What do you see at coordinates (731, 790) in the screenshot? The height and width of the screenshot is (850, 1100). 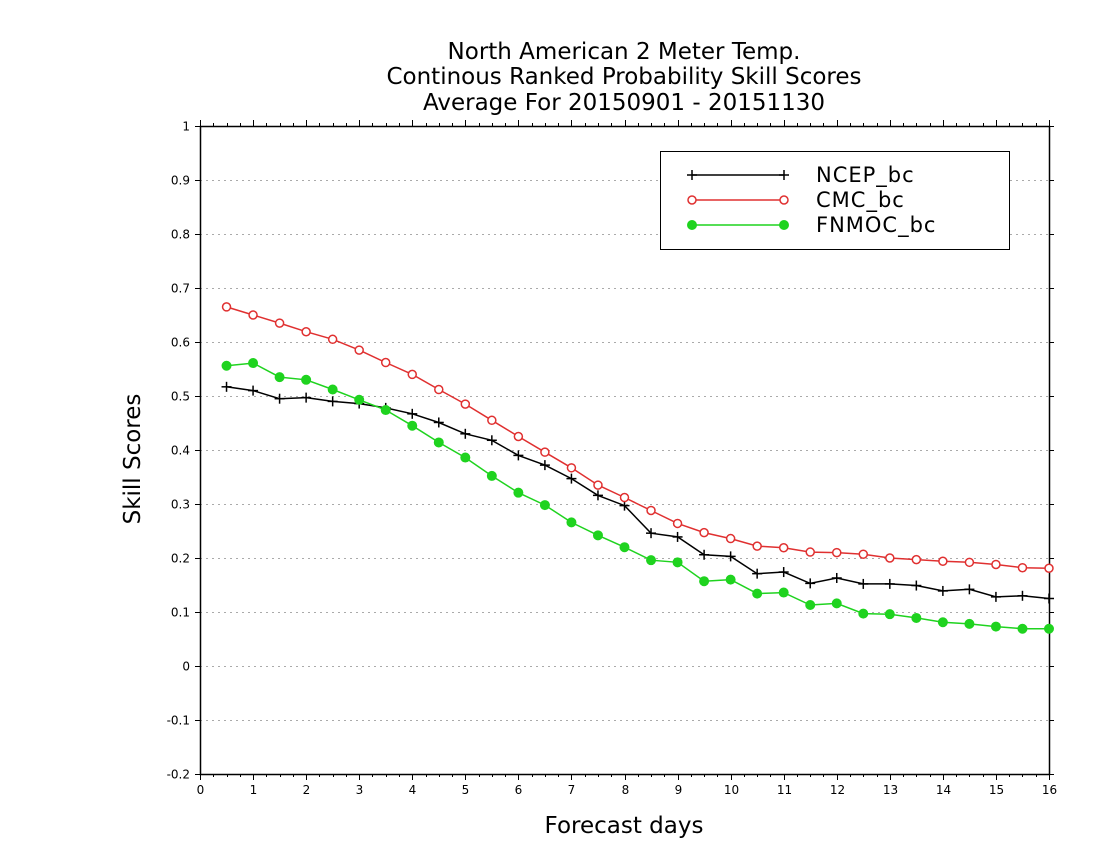 I see `x-tick-label-10: 10` at bounding box center [731, 790].